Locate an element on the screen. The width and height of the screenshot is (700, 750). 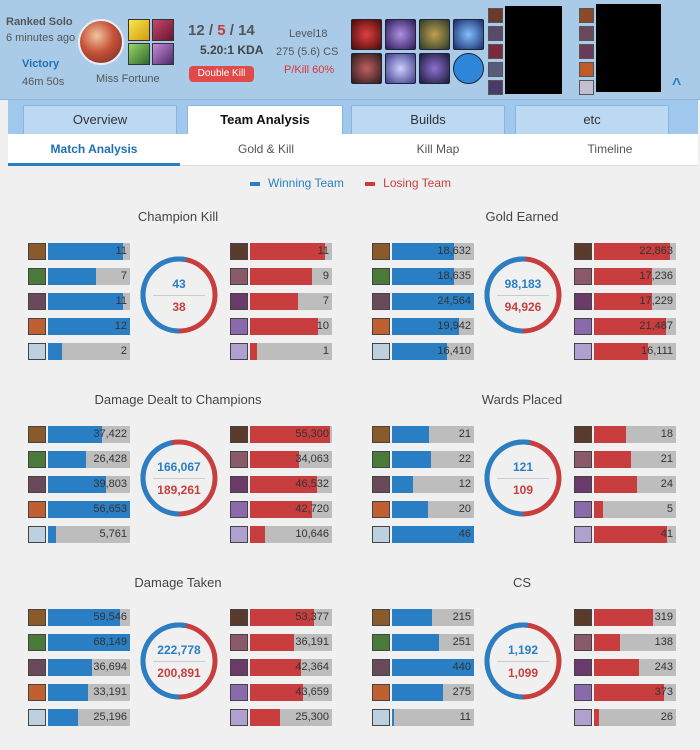
tab-etc: etc is located at coordinates (592, 119).